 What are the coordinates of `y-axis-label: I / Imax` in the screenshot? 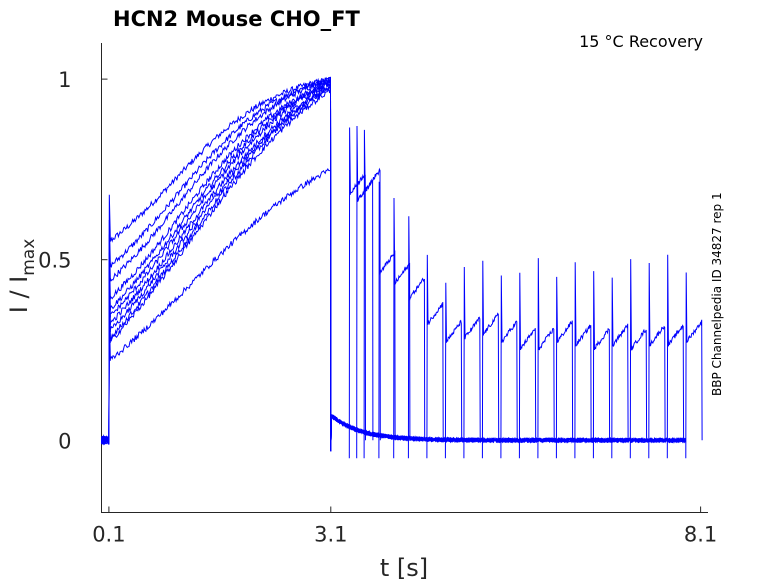 It's located at (22, 276).